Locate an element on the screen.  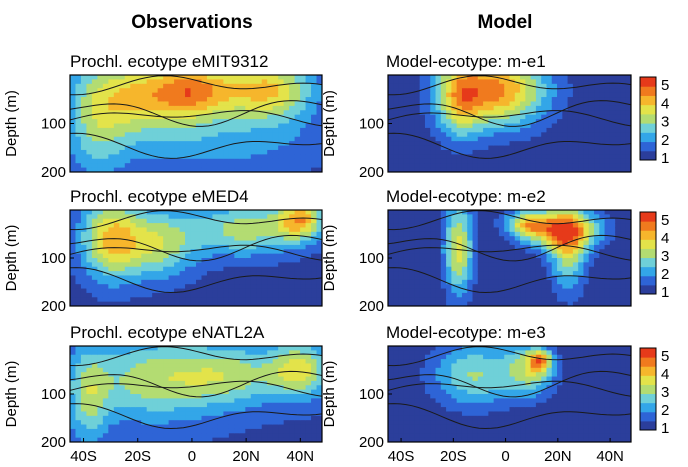
contour-line is located at coordinates (509, 113).